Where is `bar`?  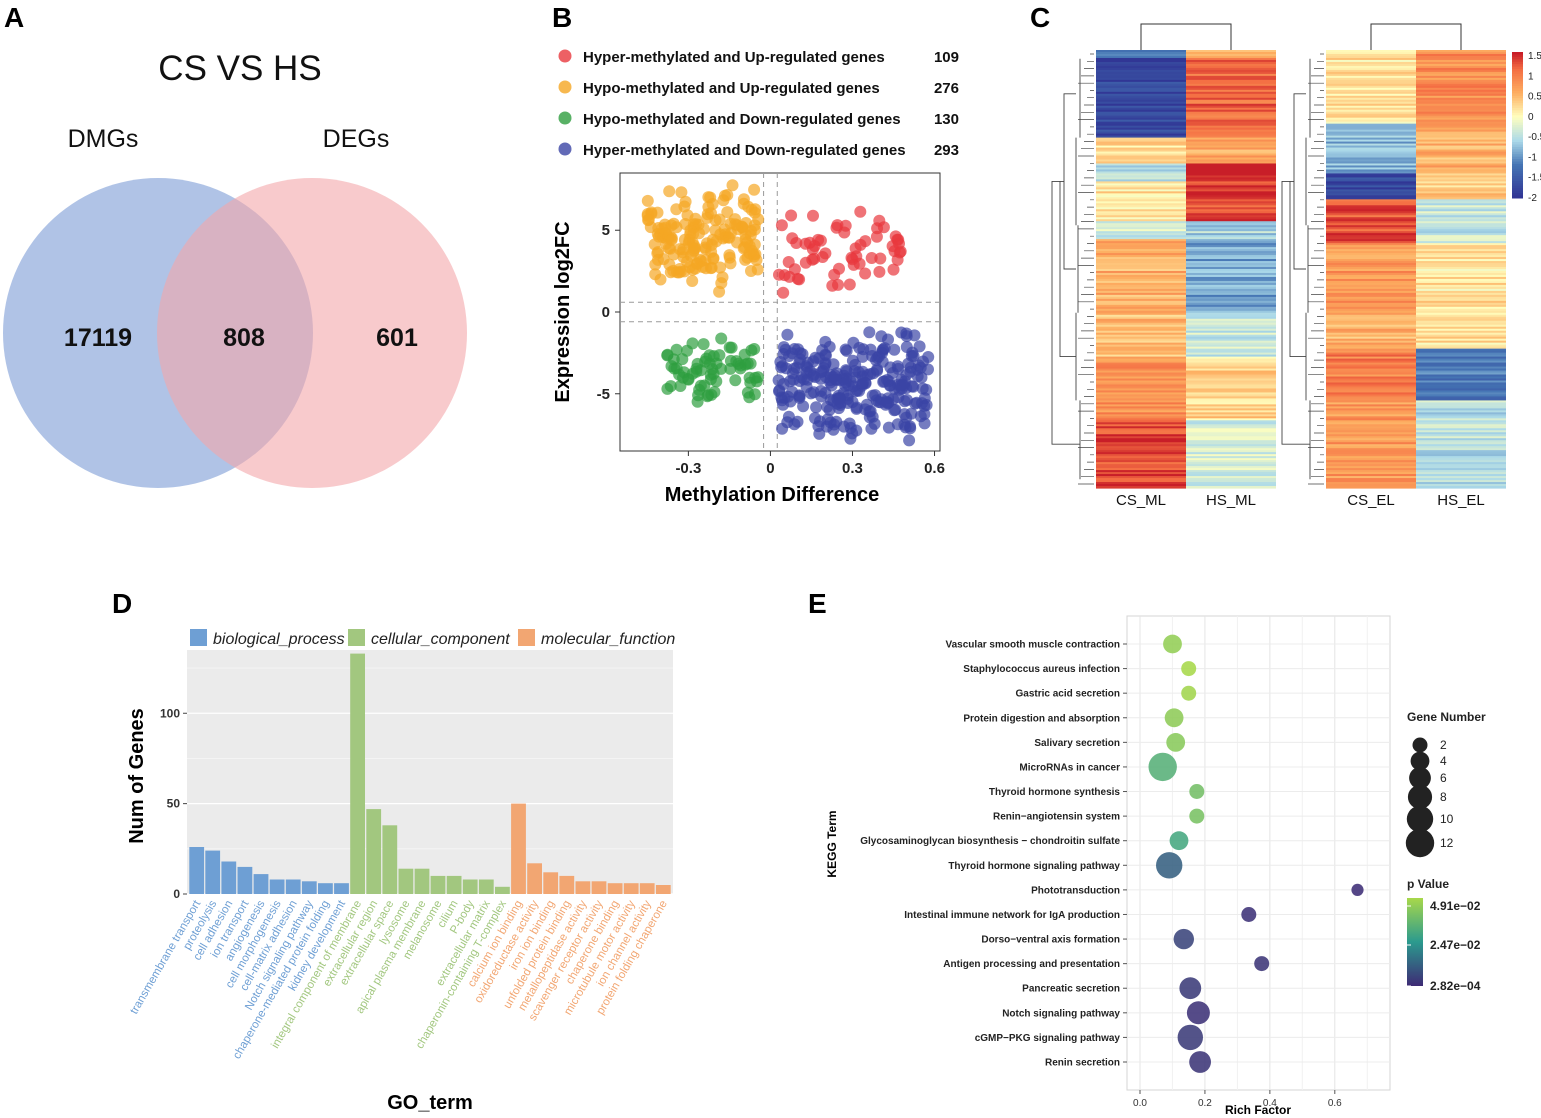 bar is located at coordinates (583, 887).